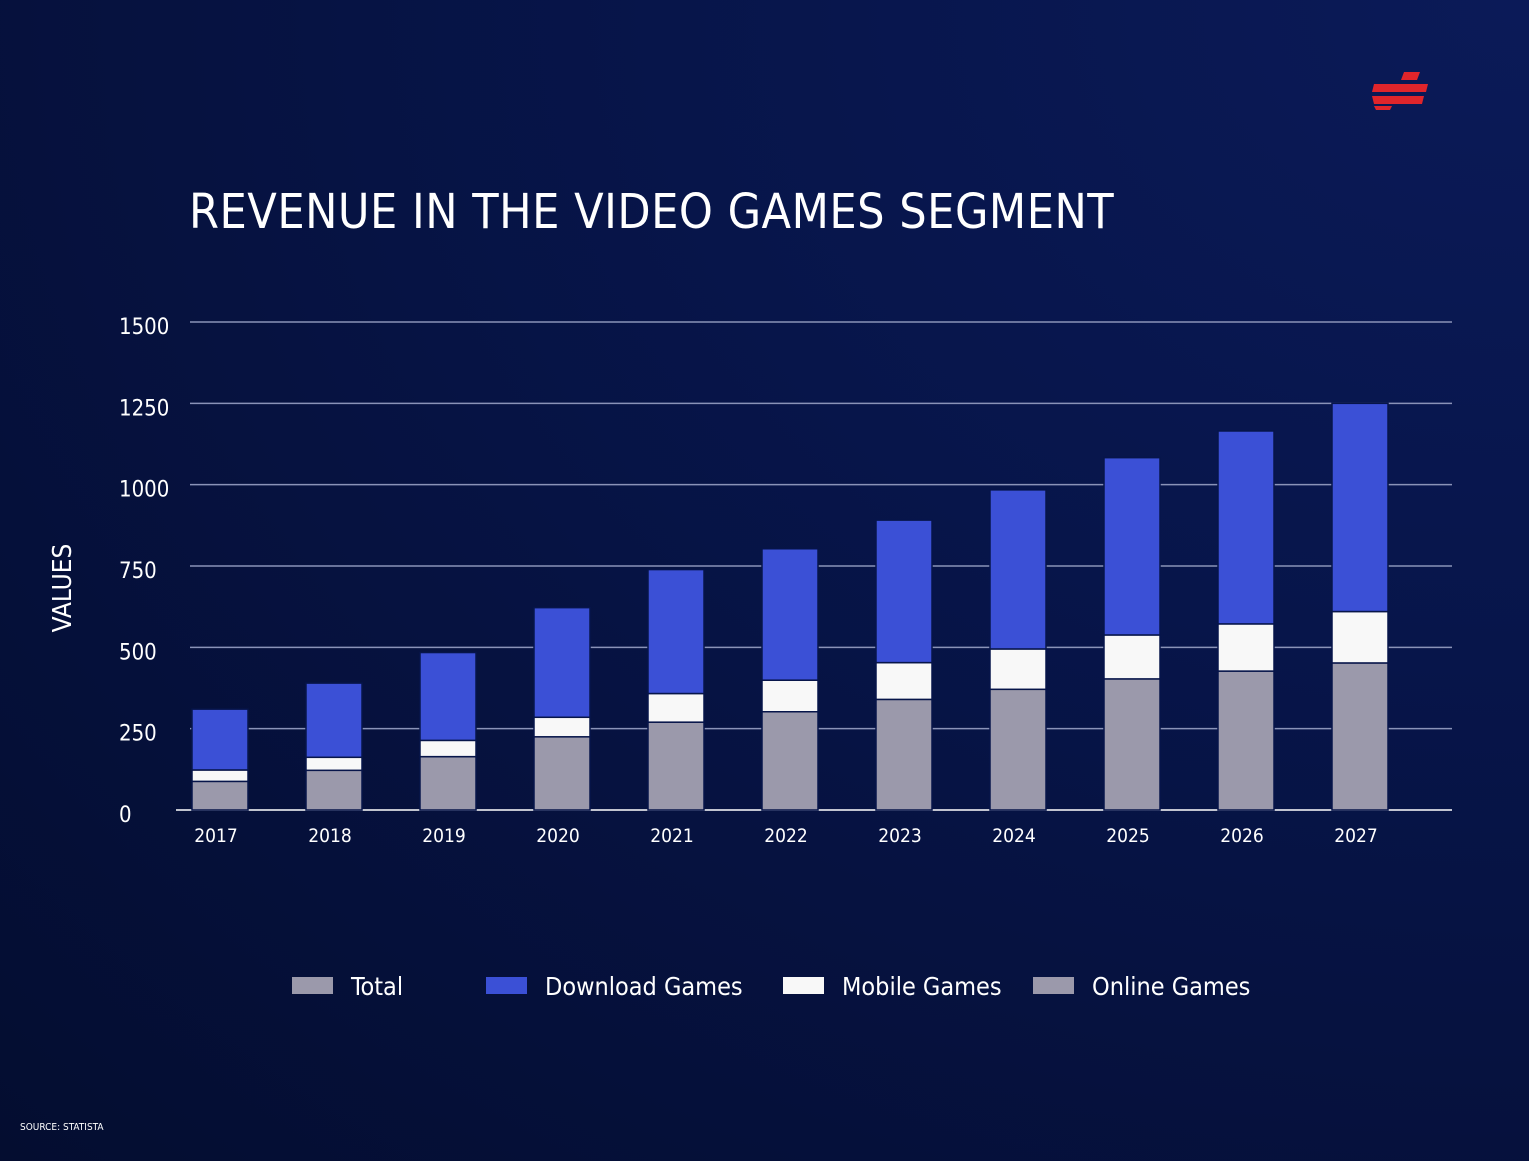  I want to click on bar-online-games-2022, so click(790, 760).